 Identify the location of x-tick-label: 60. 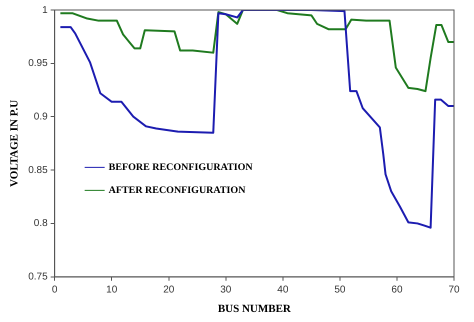
(397, 290).